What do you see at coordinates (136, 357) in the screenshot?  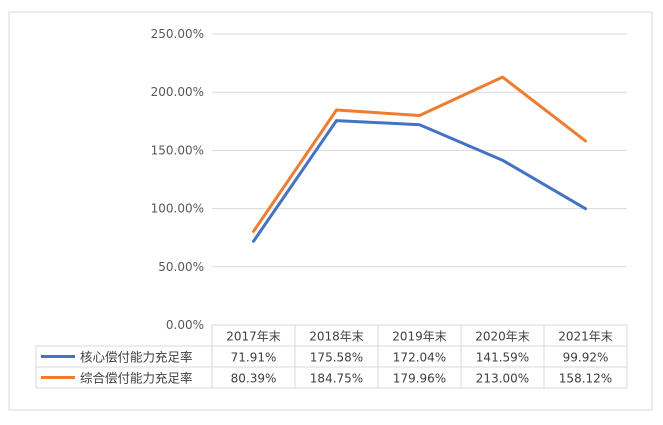 I see `legend-series-name: 核心偿付能力充足率` at bounding box center [136, 357].